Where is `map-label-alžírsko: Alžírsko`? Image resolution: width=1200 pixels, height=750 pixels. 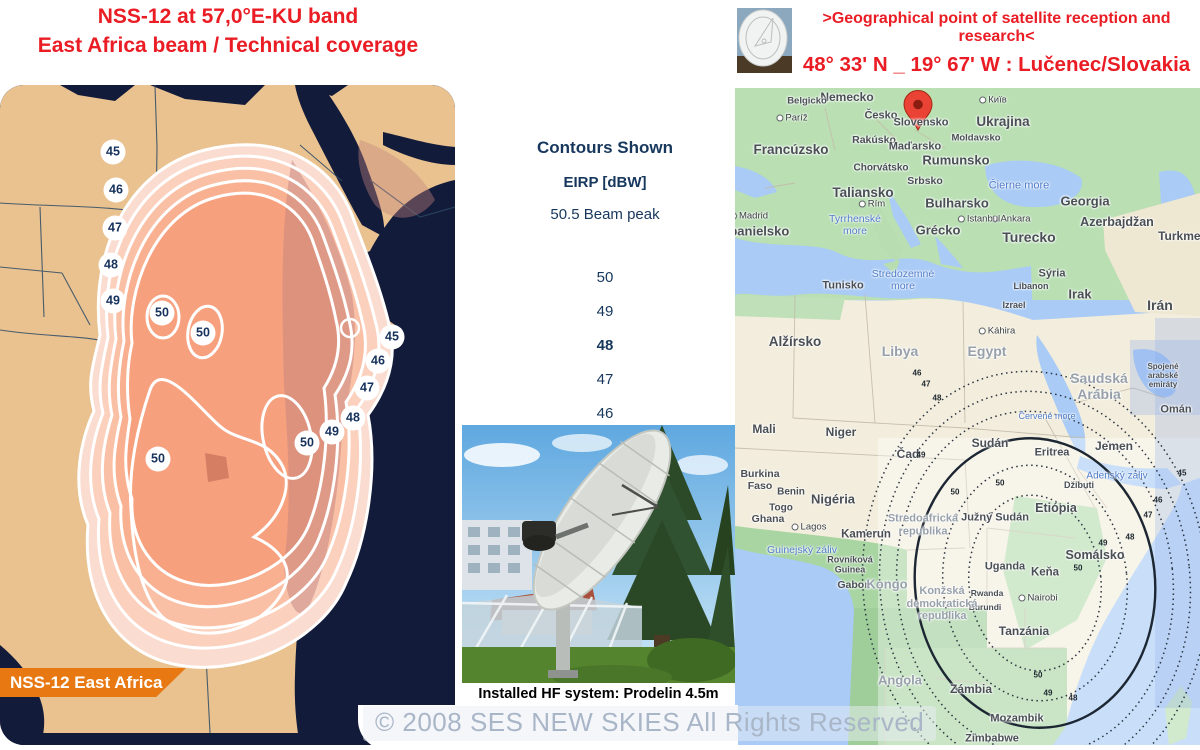 map-label-alžírsko: Alžírsko is located at coordinates (795, 342).